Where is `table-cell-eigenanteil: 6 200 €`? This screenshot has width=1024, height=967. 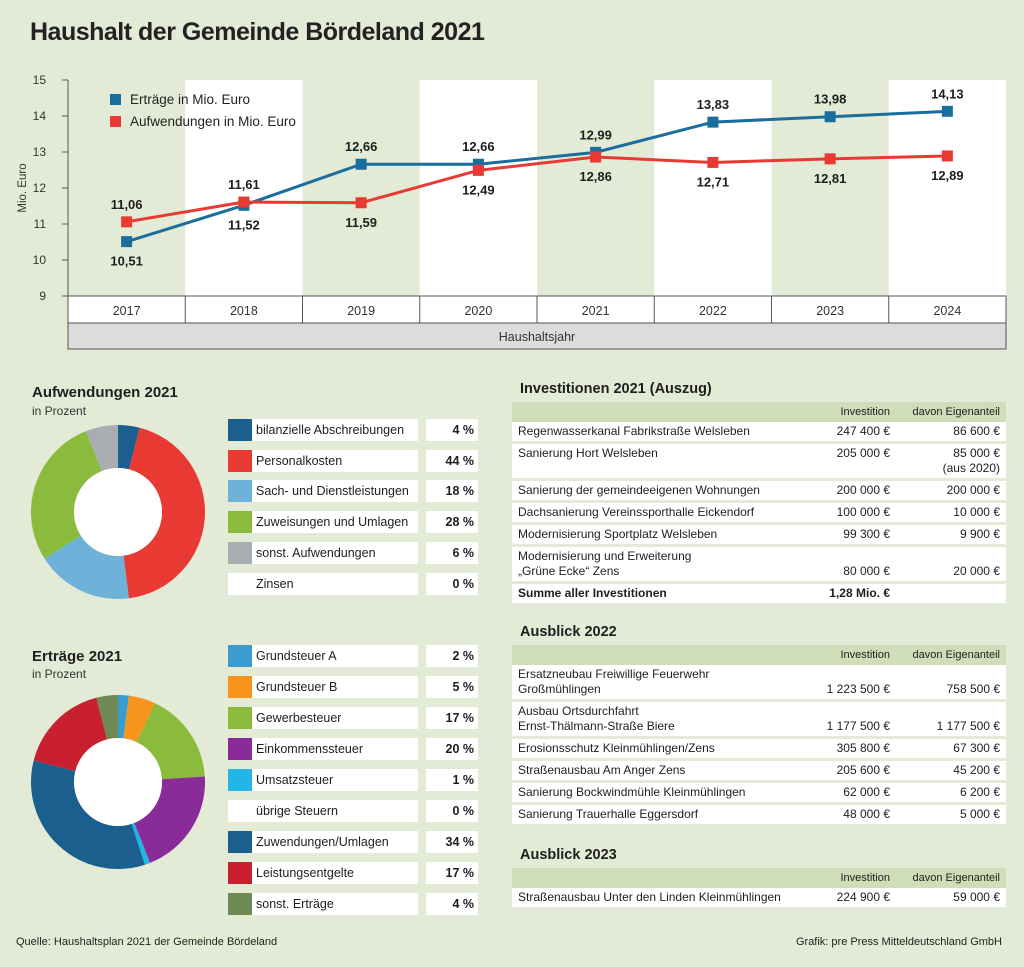
table-cell-eigenanteil: 6 200 € is located at coordinates (951, 793).